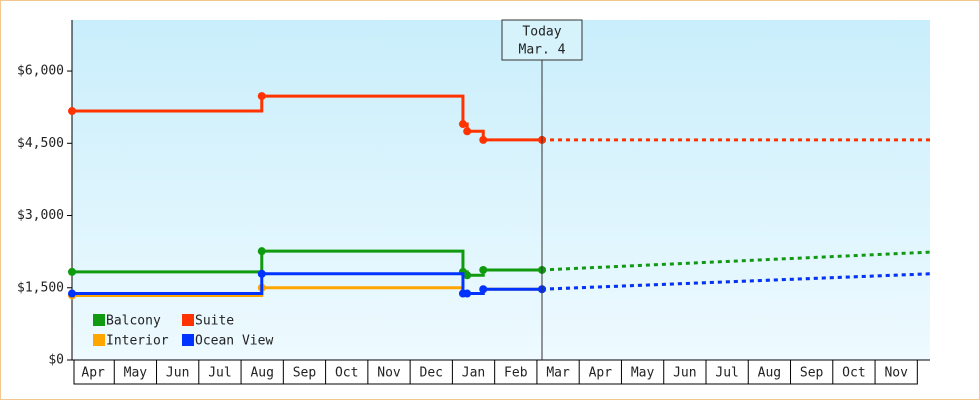 The height and width of the screenshot is (400, 980). What do you see at coordinates (137, 341) in the screenshot?
I see `legend-label: Interior` at bounding box center [137, 341].